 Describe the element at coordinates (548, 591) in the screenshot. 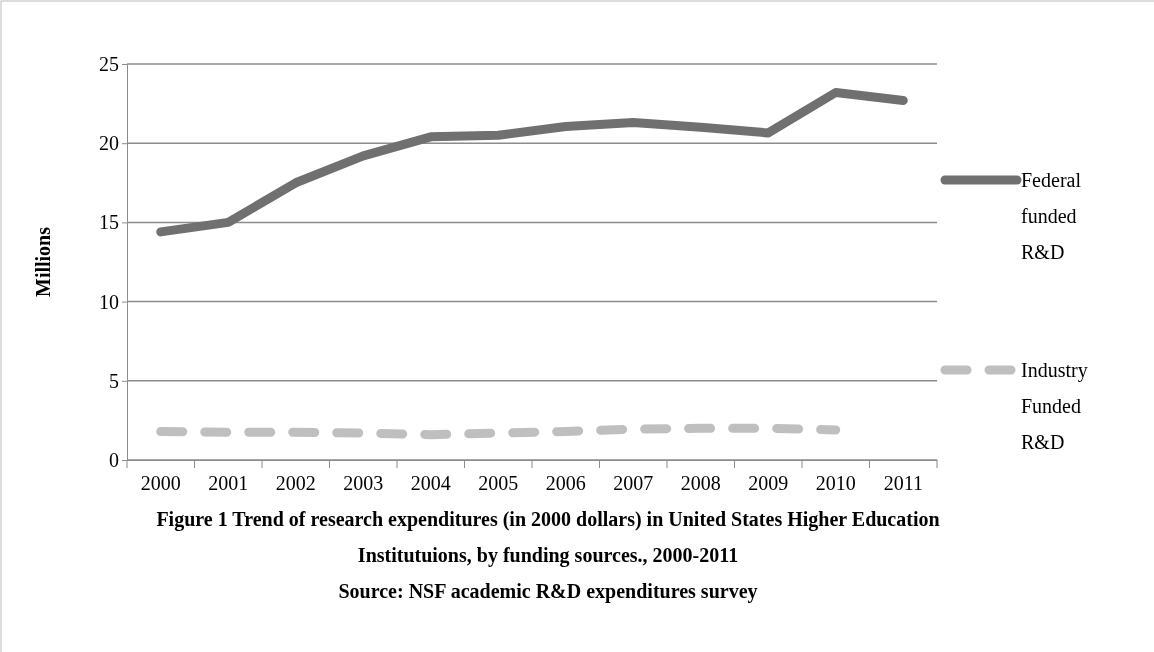

I see `source-note: Source: NSF academic R&D expenditures survey` at that location.